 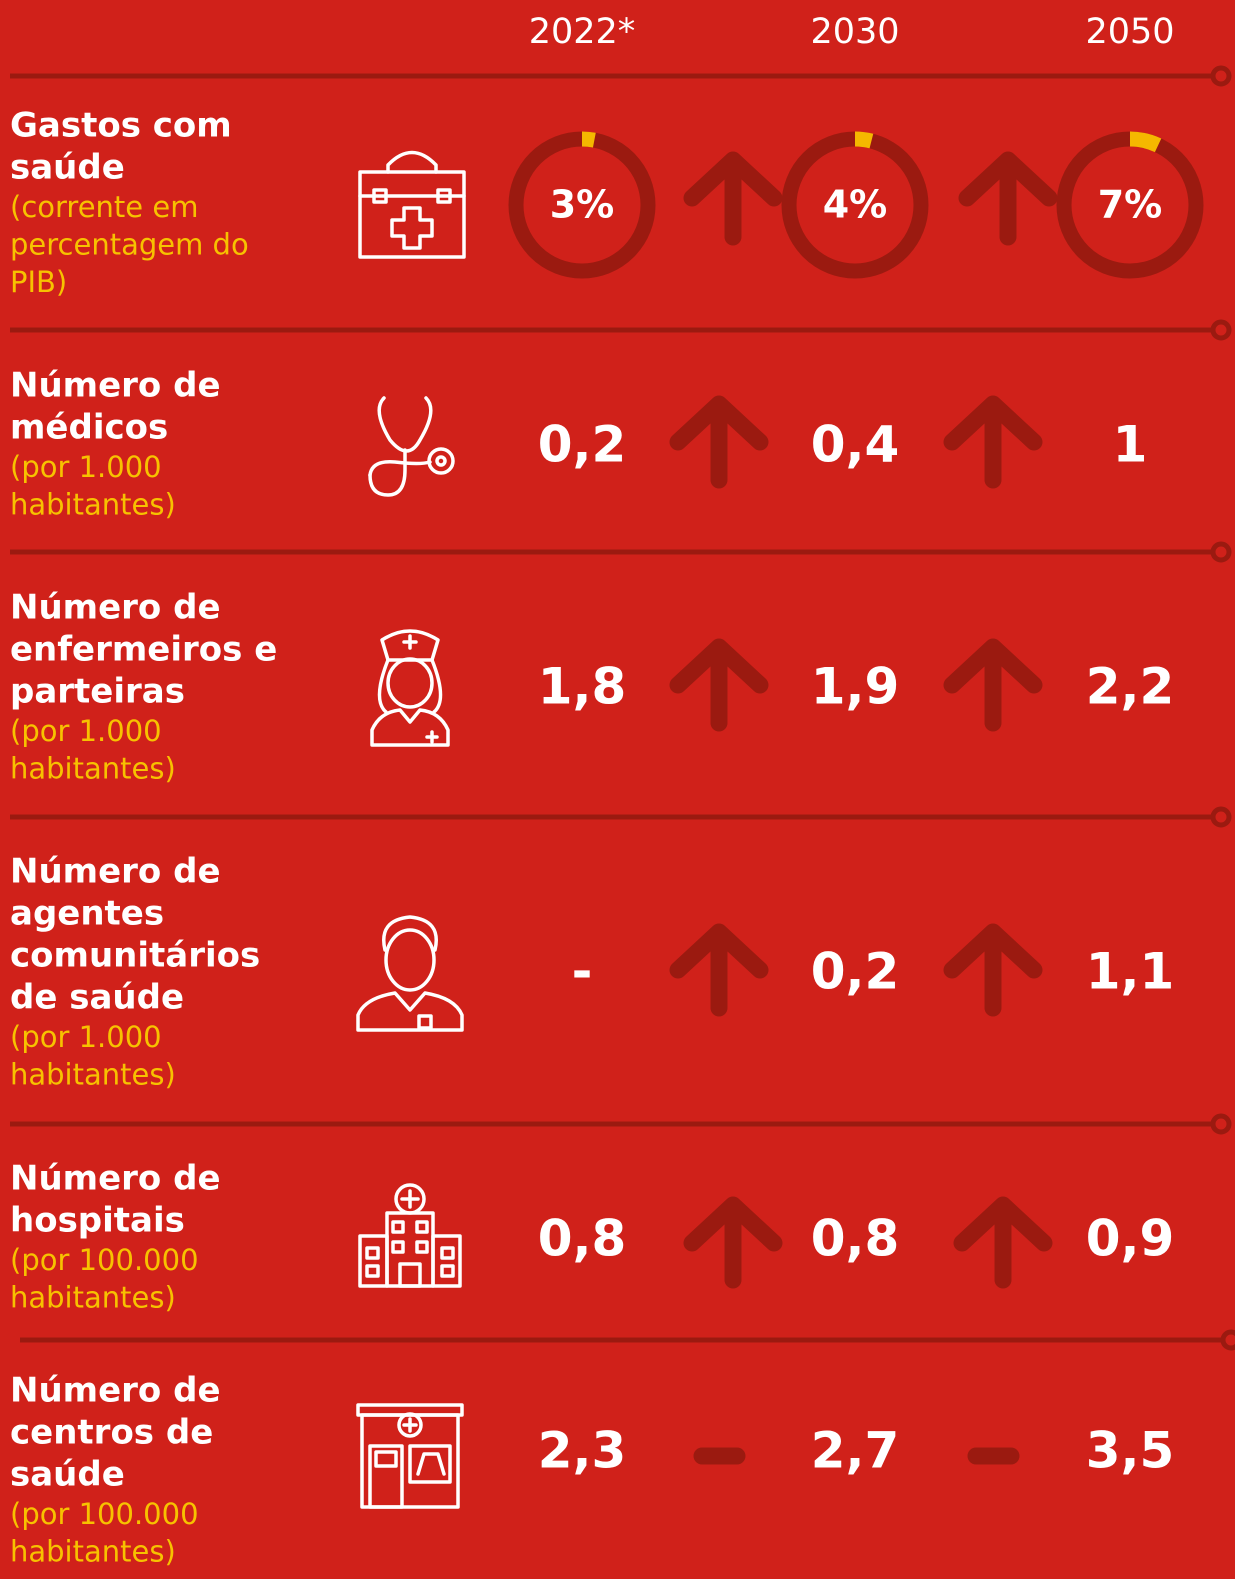 I want to click on gauge-label: 3%, so click(x=582, y=205).